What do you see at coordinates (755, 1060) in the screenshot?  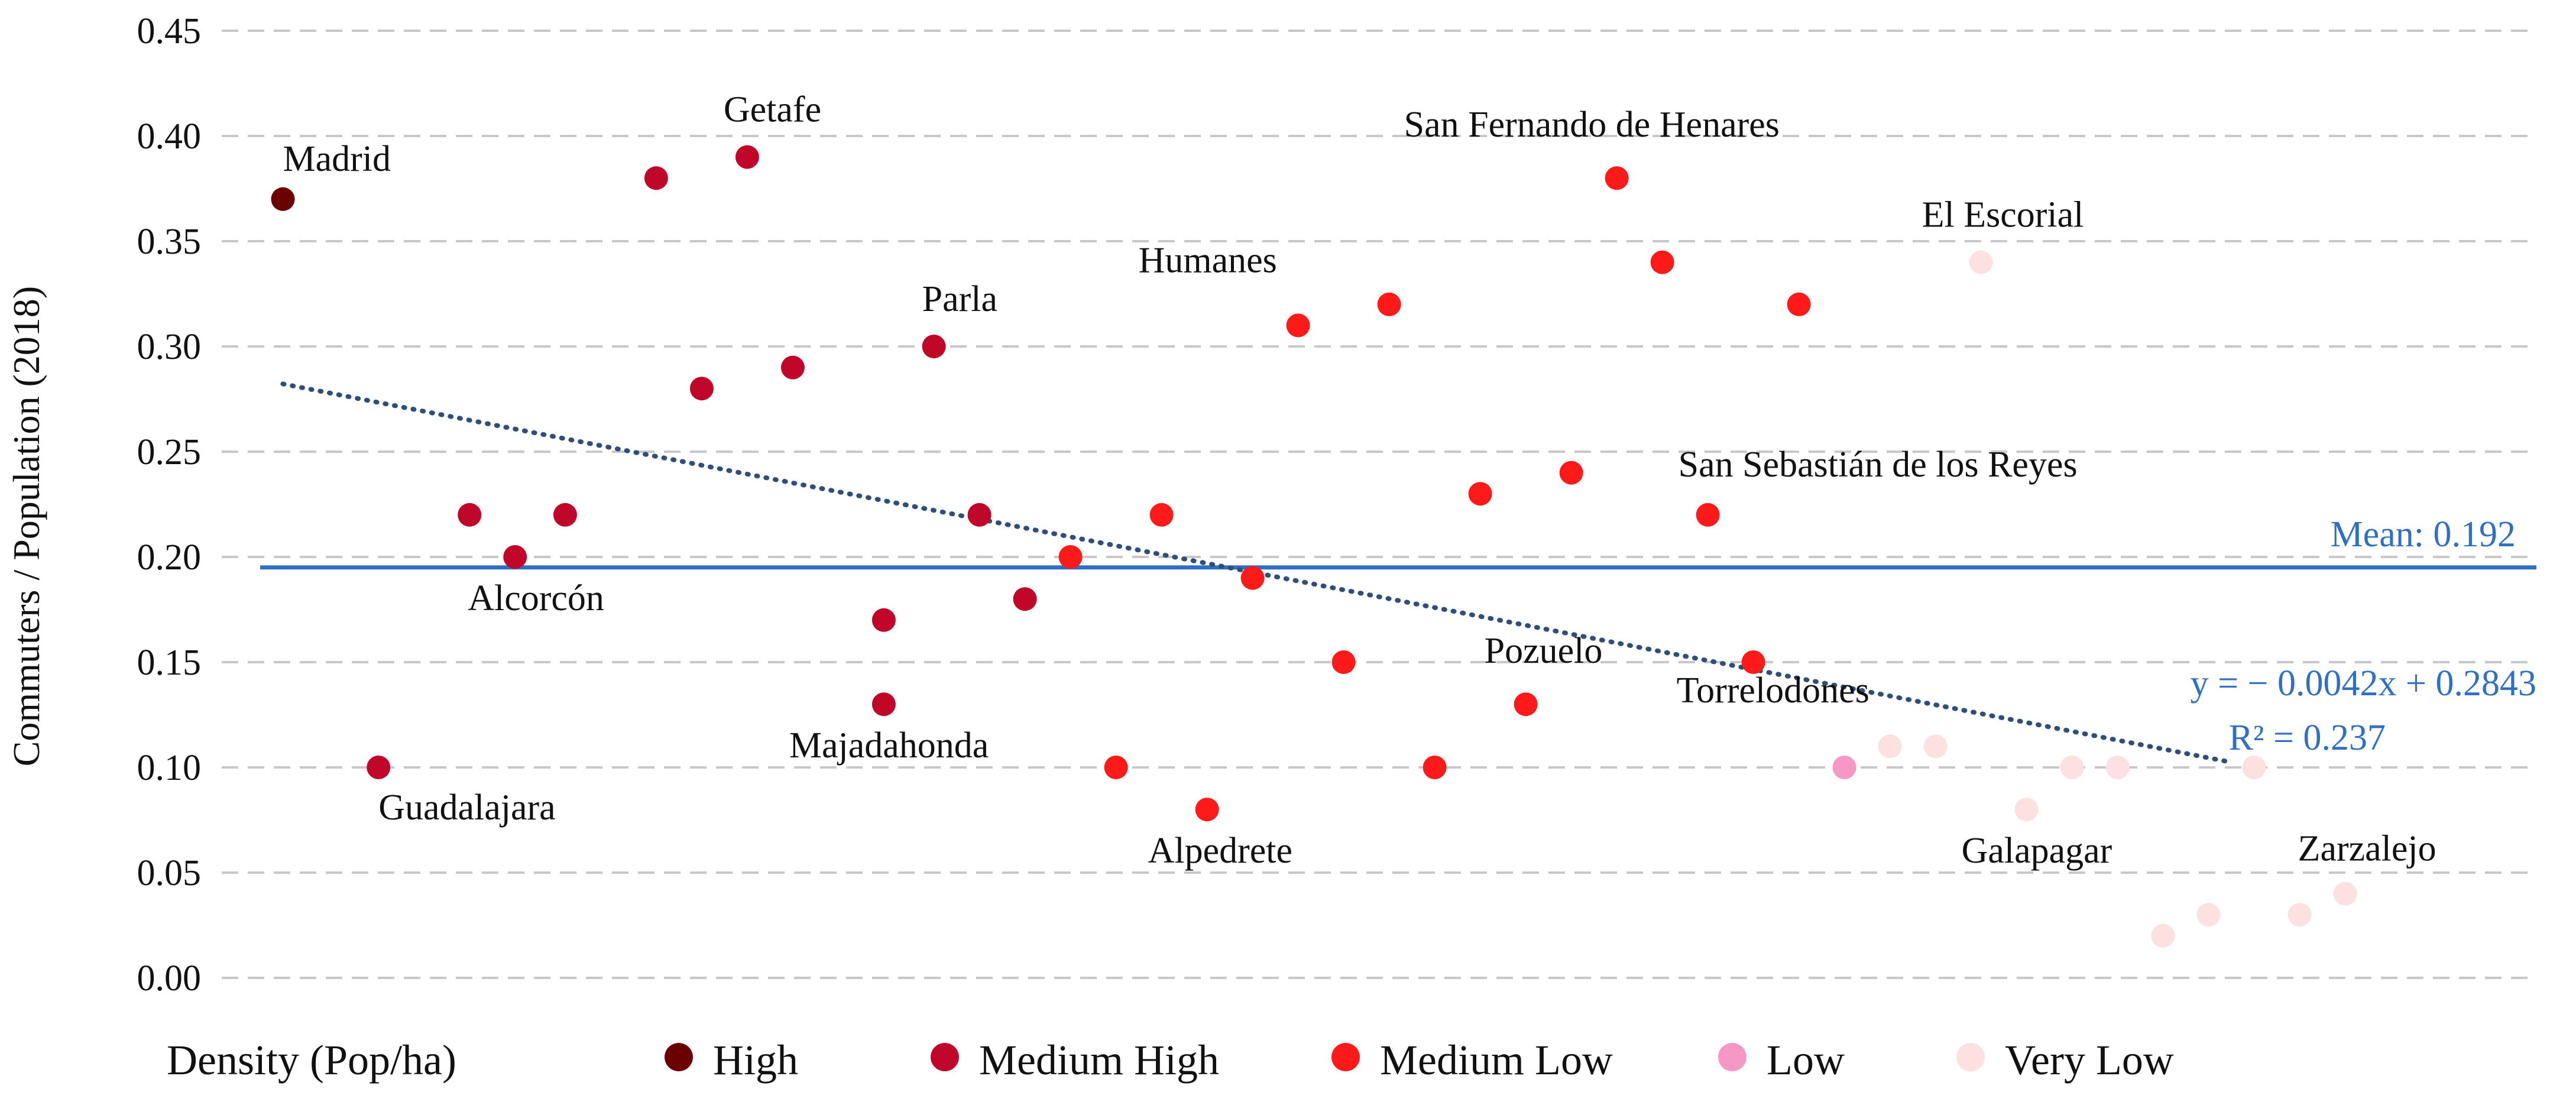 I see `legend-label: High` at bounding box center [755, 1060].